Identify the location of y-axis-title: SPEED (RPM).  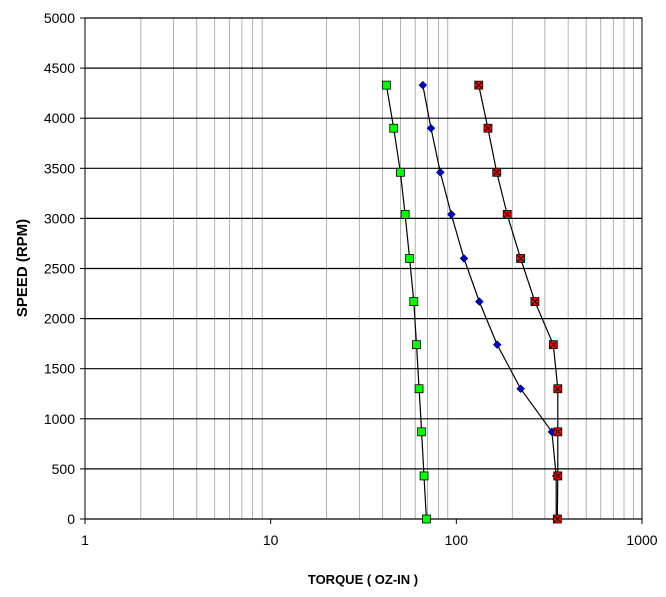
(22, 268).